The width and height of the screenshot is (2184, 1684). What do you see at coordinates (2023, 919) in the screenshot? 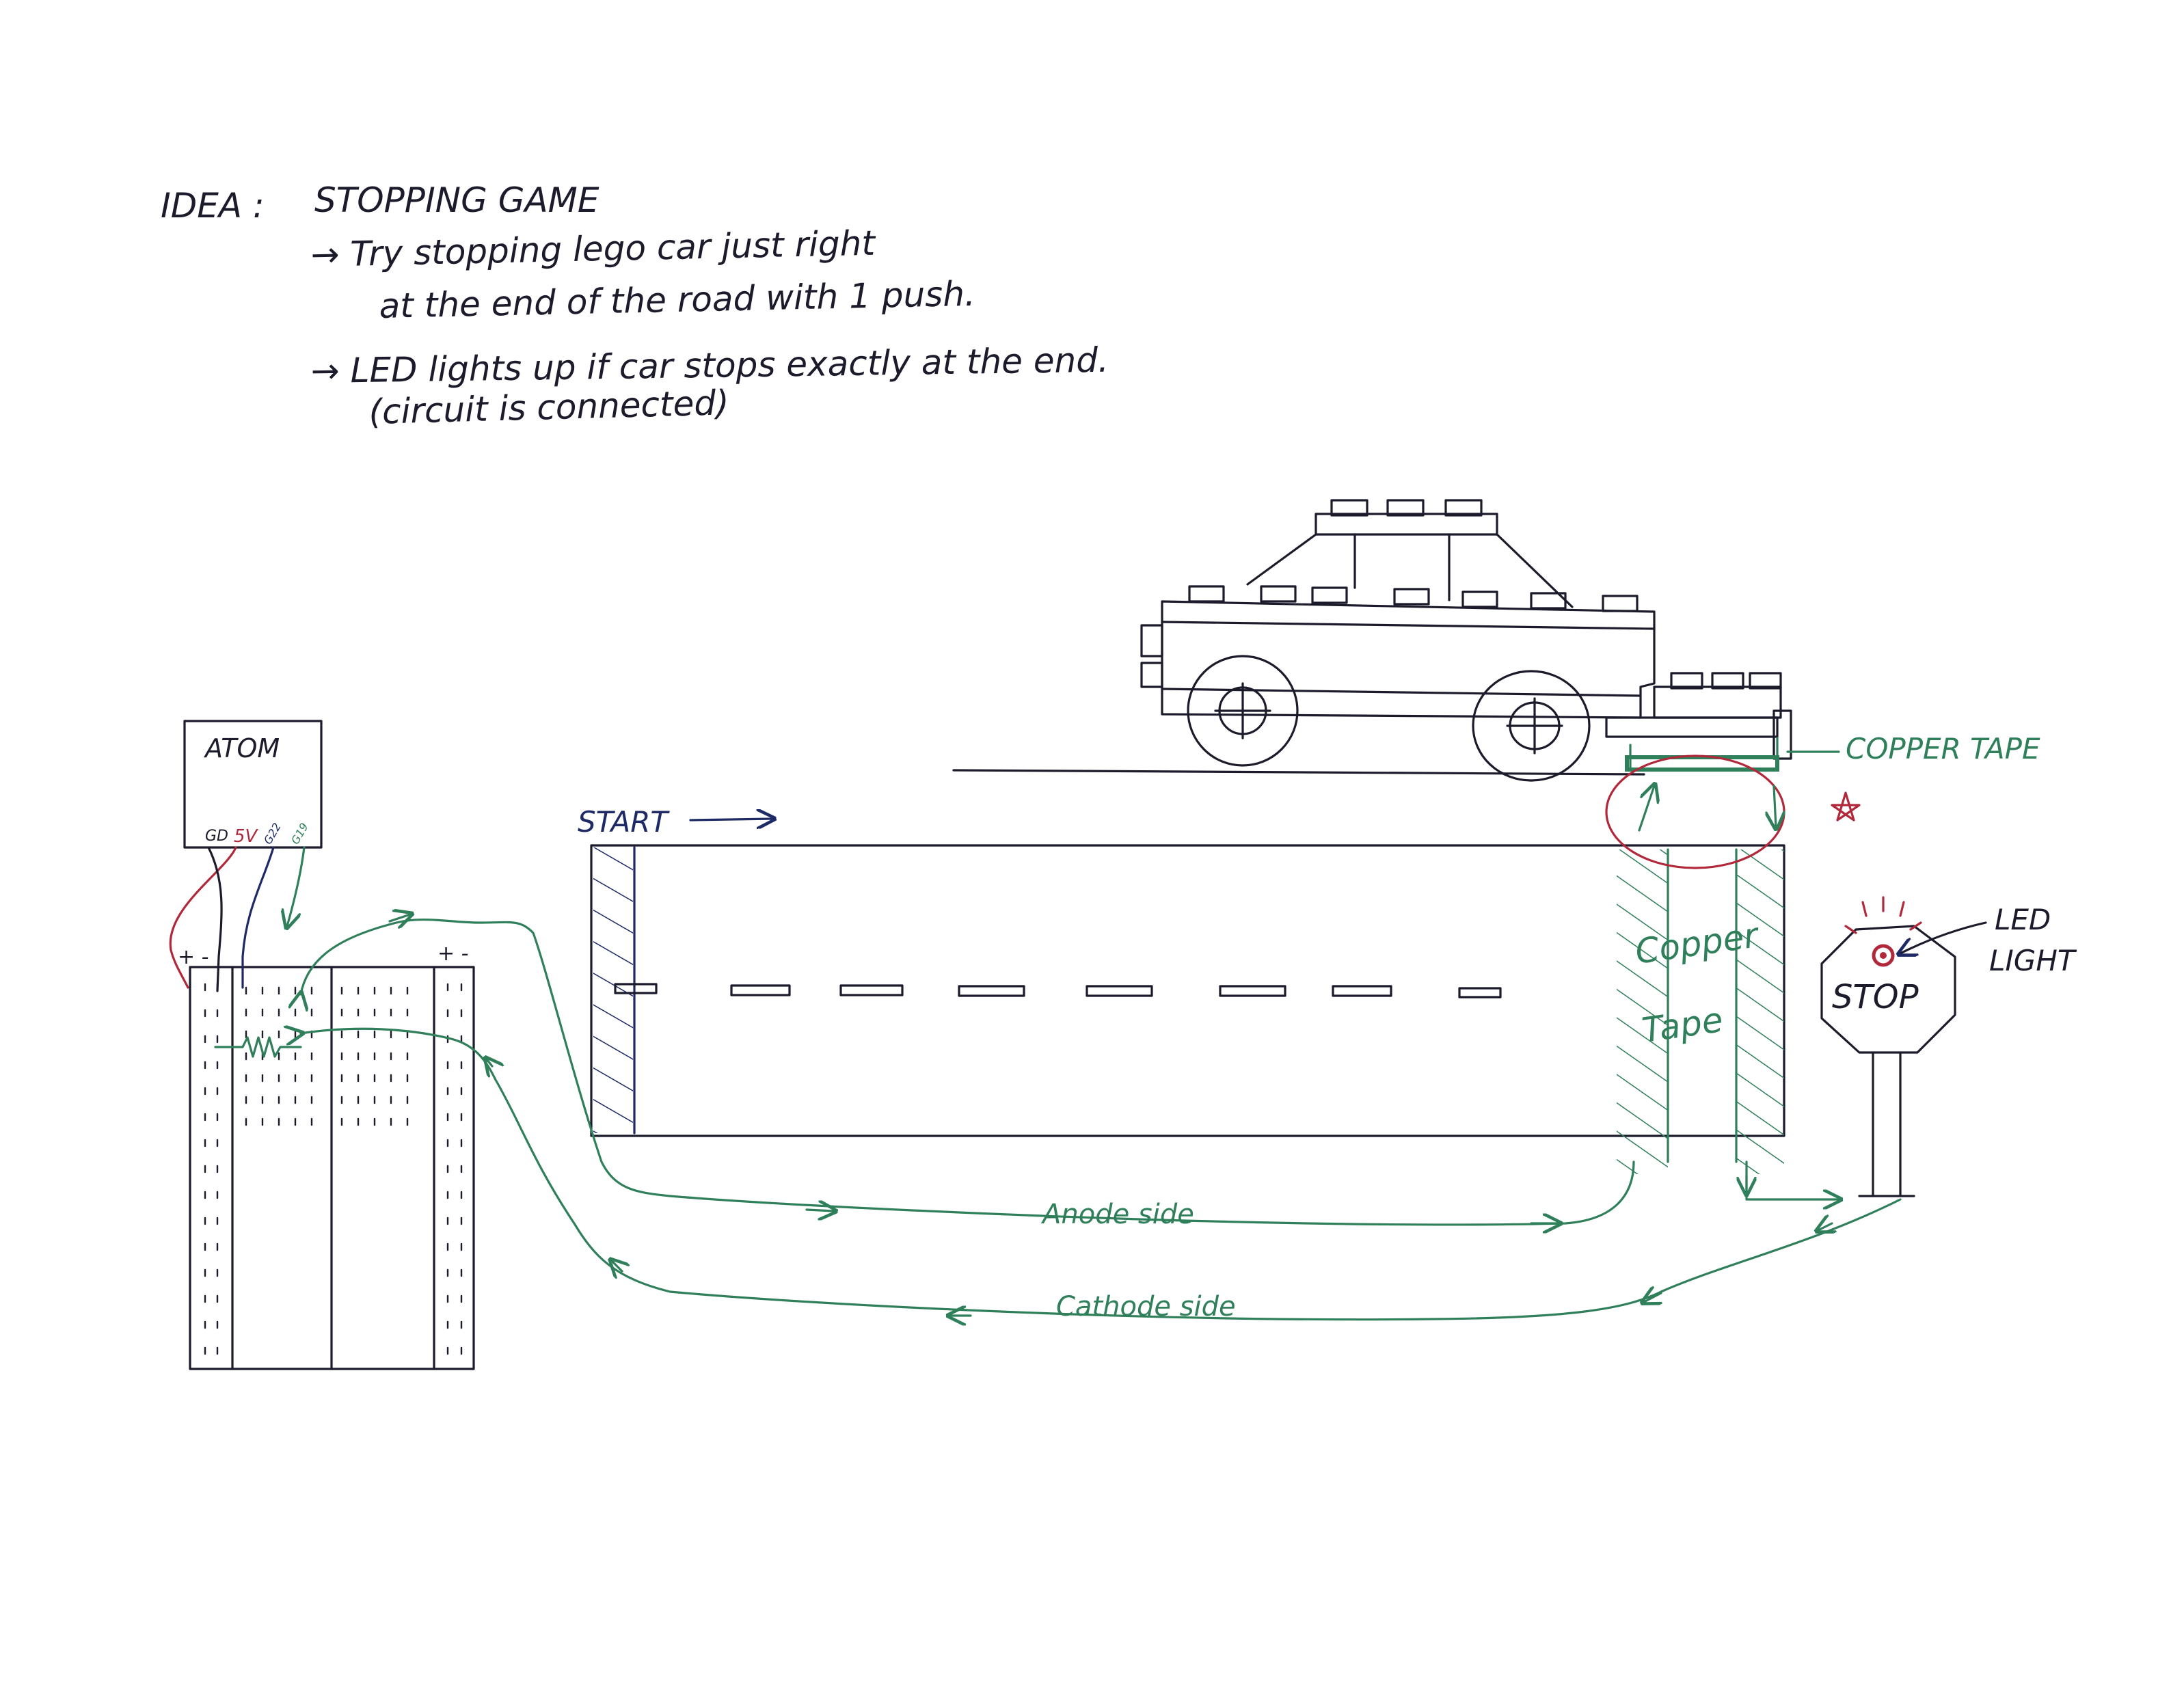
I see `led-label-line-1: LED` at bounding box center [2023, 919].